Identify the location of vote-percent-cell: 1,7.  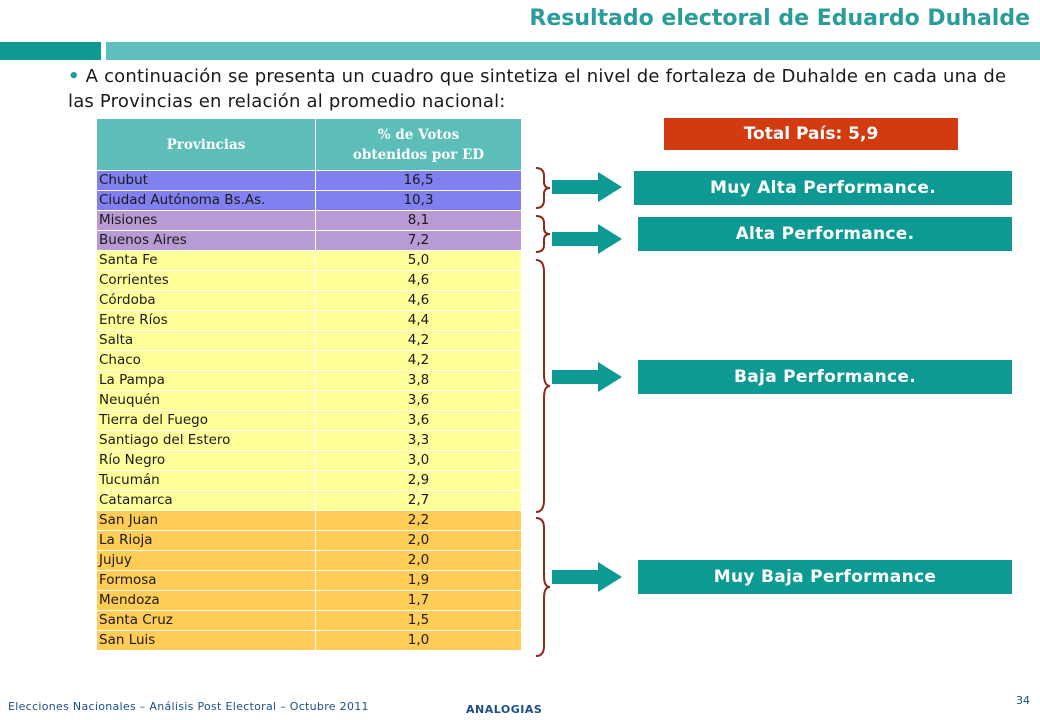
(418, 600).